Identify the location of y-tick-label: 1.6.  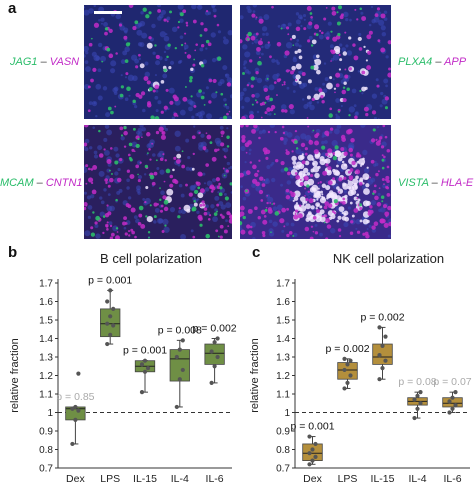
(46, 302).